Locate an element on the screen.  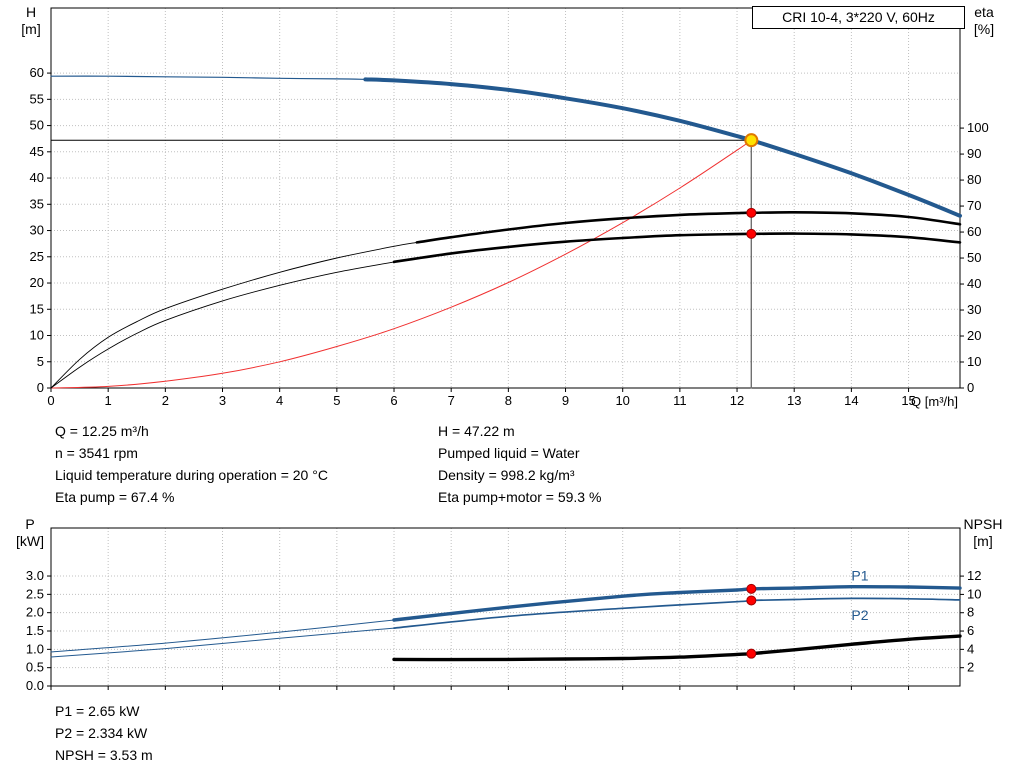
x-tick-label: 2 is located at coordinates (165, 400).